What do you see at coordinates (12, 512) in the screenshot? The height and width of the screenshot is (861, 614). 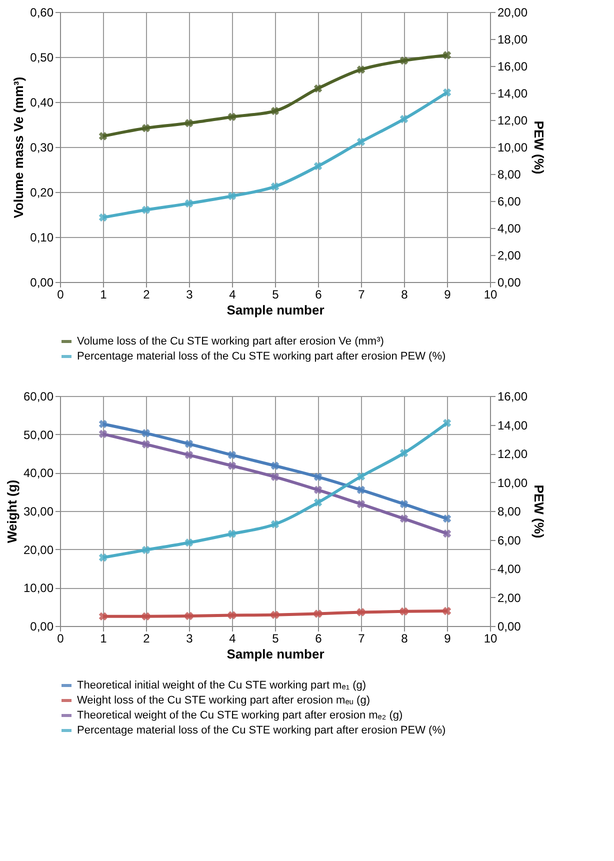 I see `y-axis-title: Weight (g)` at bounding box center [12, 512].